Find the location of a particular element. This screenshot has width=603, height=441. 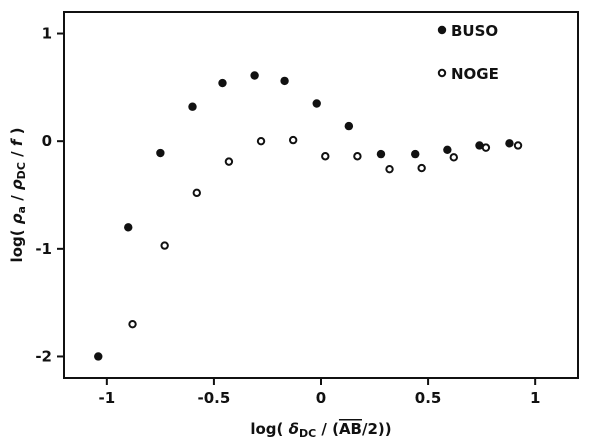

y-tick-label: -2 is located at coordinates (43, 356).